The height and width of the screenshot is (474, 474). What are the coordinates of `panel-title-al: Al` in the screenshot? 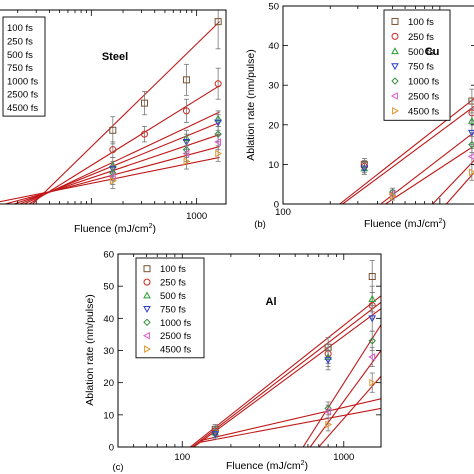 It's located at (271, 302).